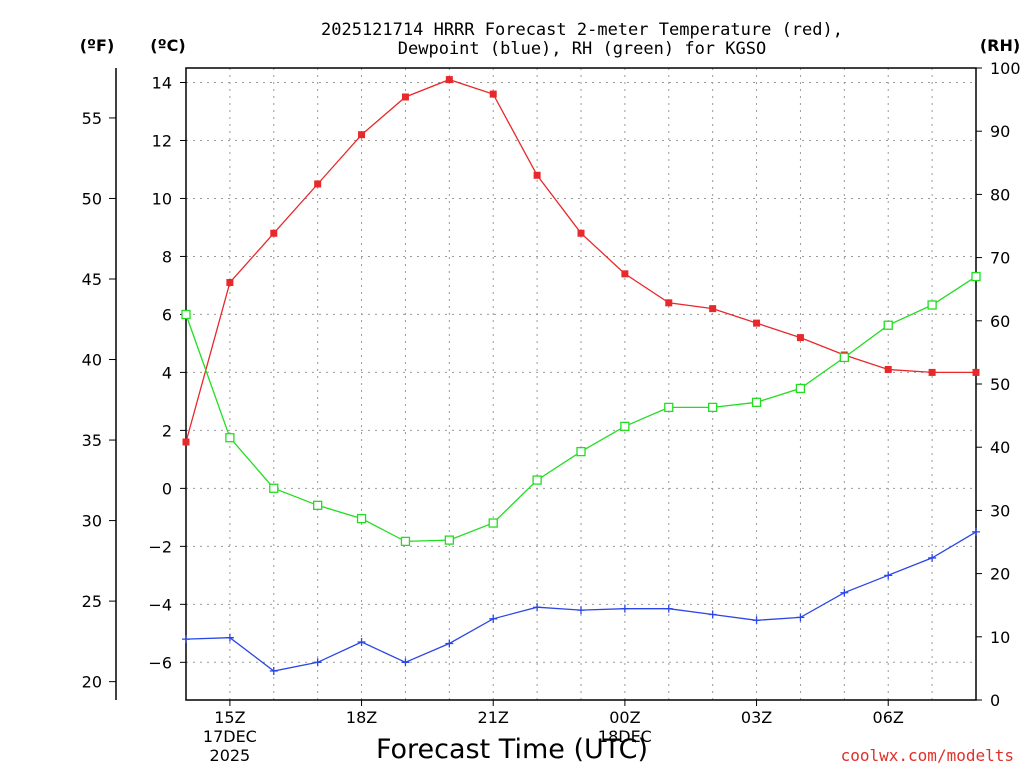  What do you see at coordinates (1000, 637) in the screenshot?
I see `rh-tick-label: 10` at bounding box center [1000, 637].